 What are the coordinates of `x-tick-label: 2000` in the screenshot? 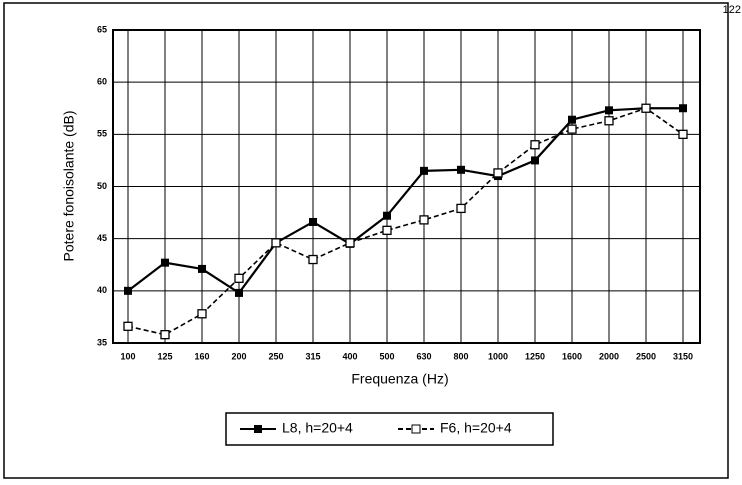 It's located at (609, 356).